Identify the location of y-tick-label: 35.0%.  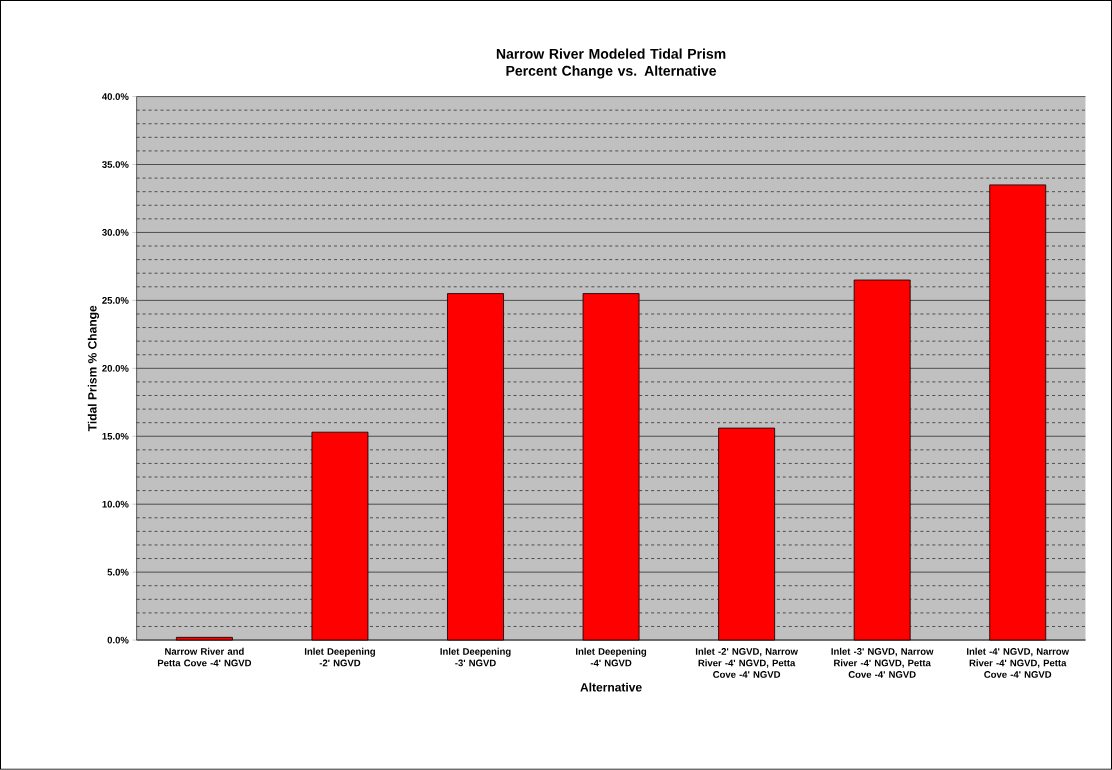
(115, 165).